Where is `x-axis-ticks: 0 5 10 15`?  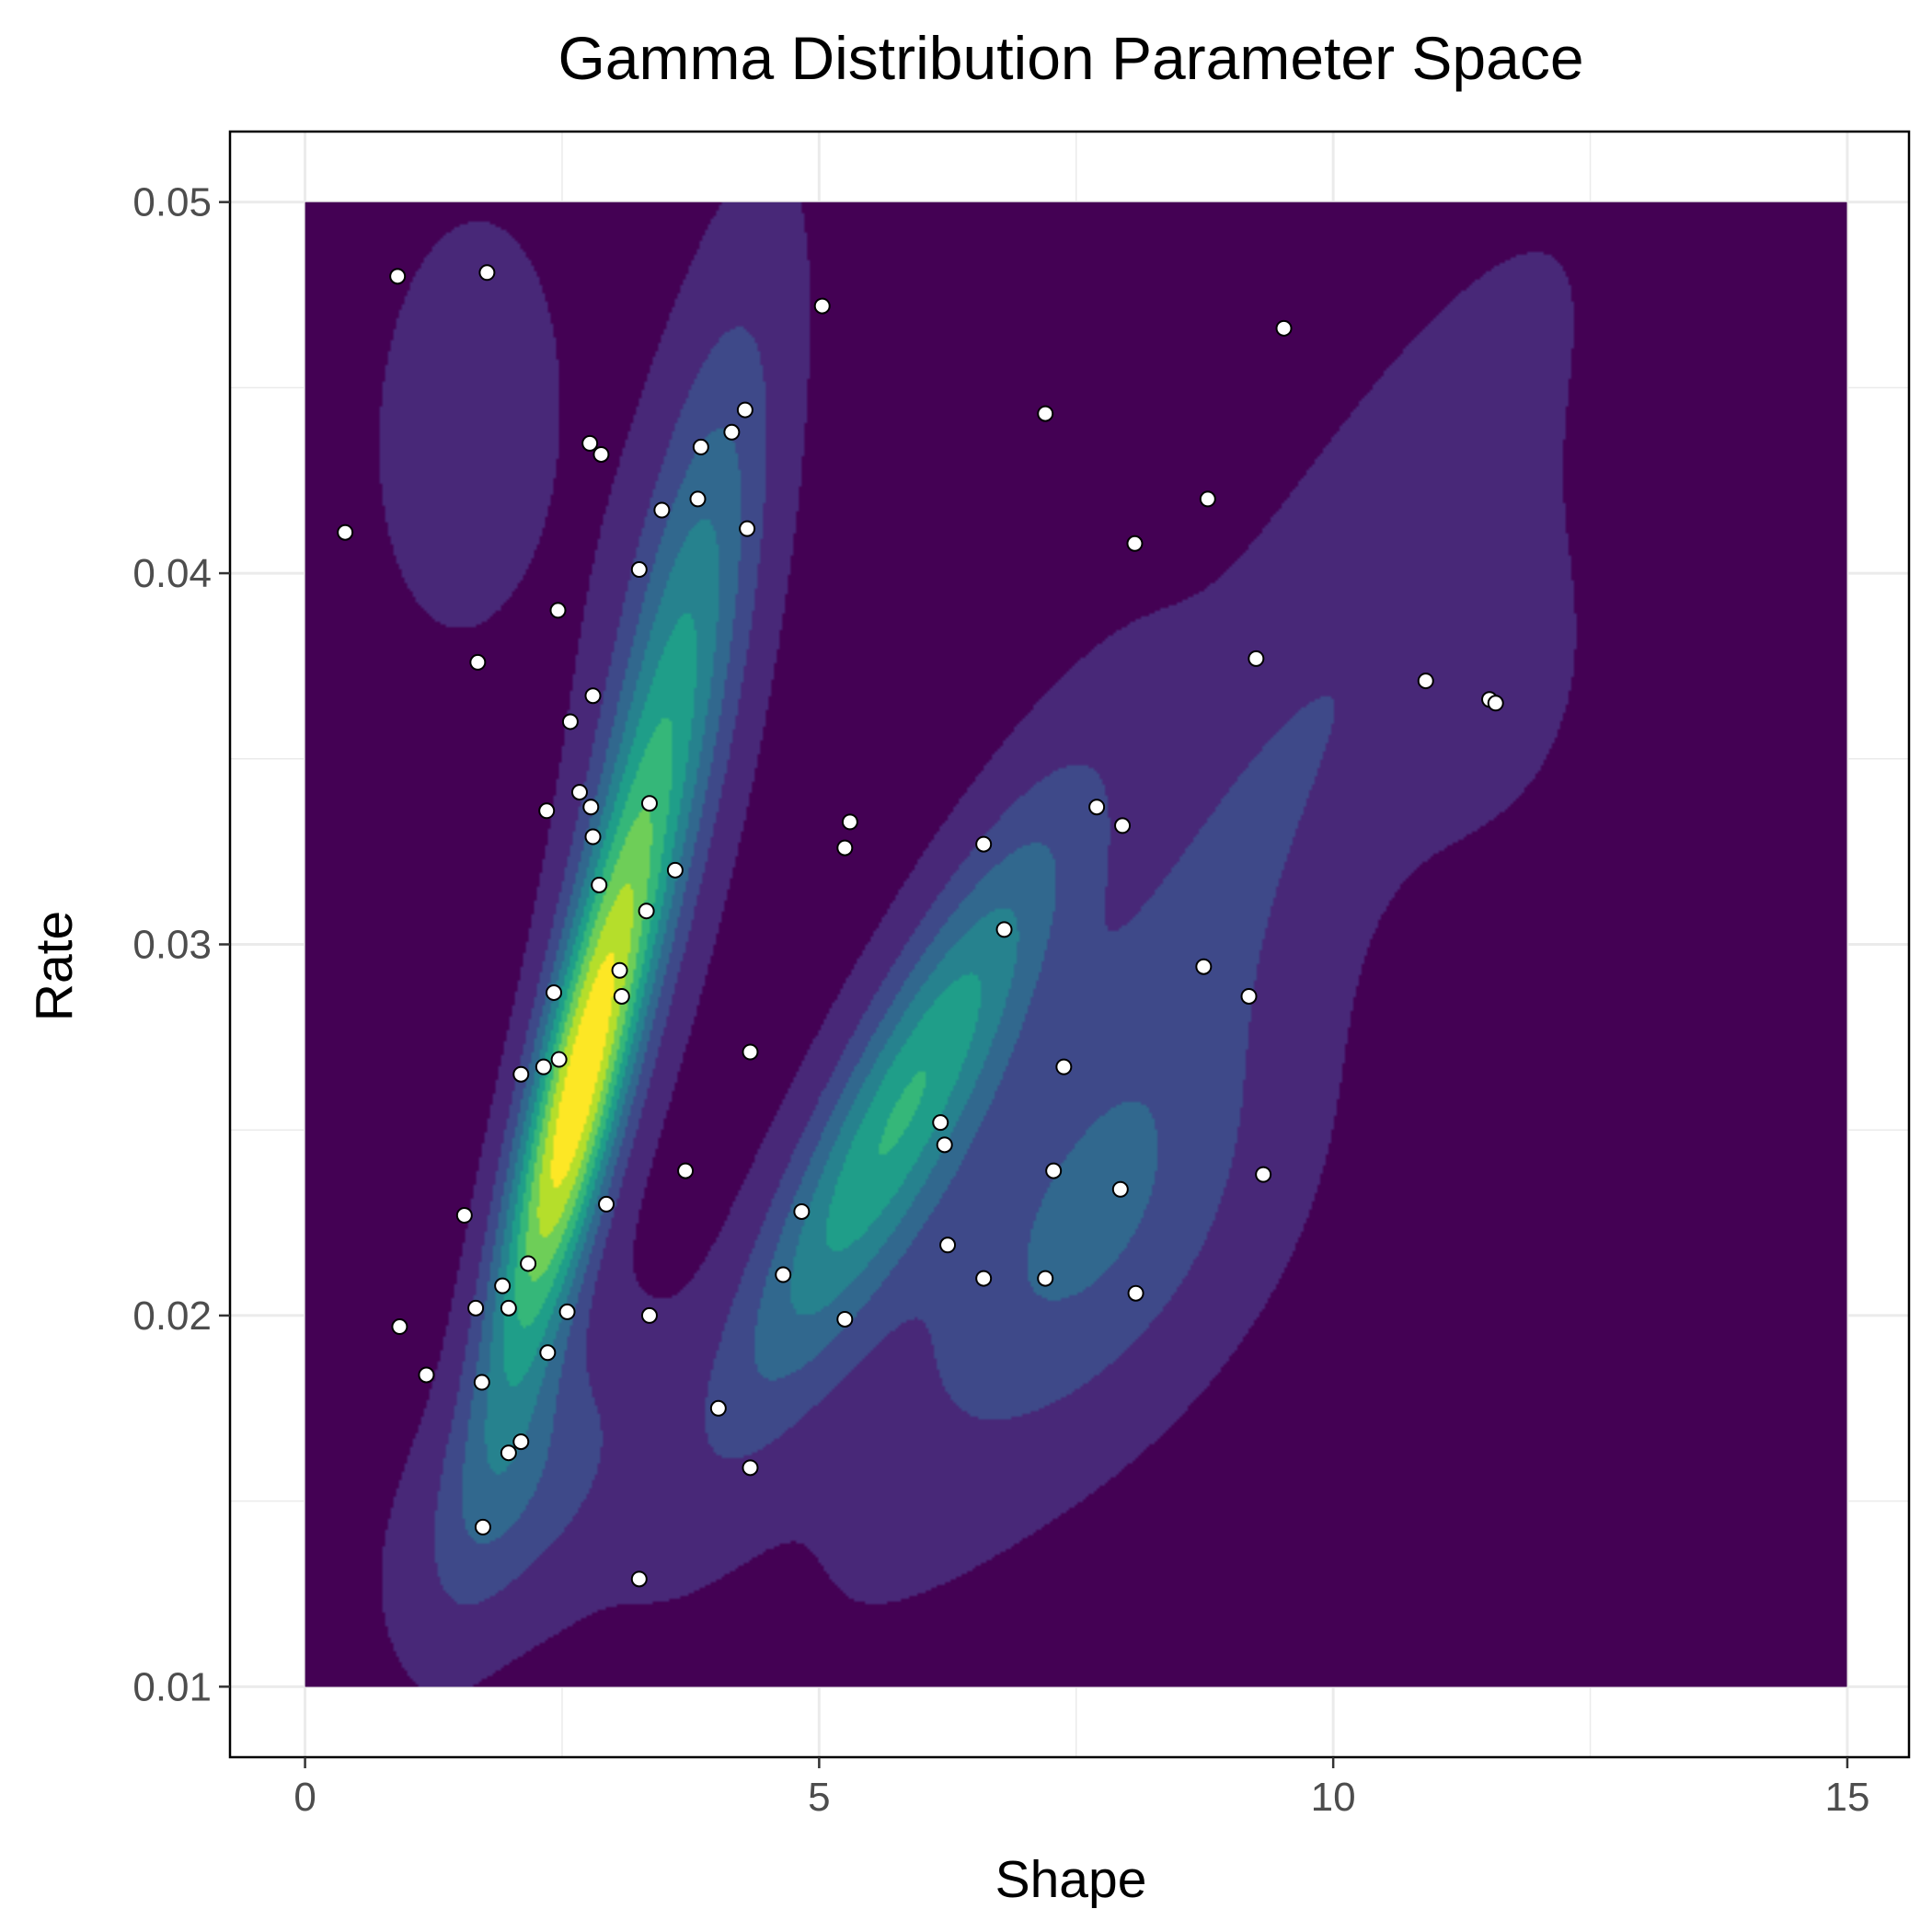 x-axis-ticks: 0 5 10 15 is located at coordinates (1081, 1788).